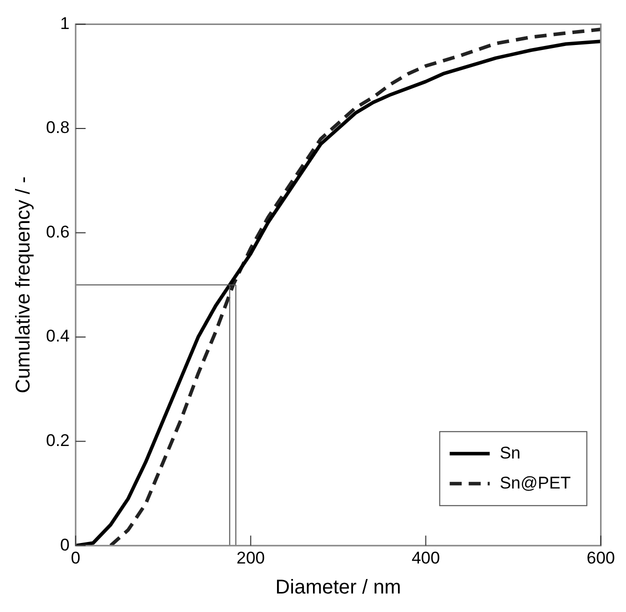 The height and width of the screenshot is (612, 626). I want to click on y-tick-label: 0.4, so click(58, 336).